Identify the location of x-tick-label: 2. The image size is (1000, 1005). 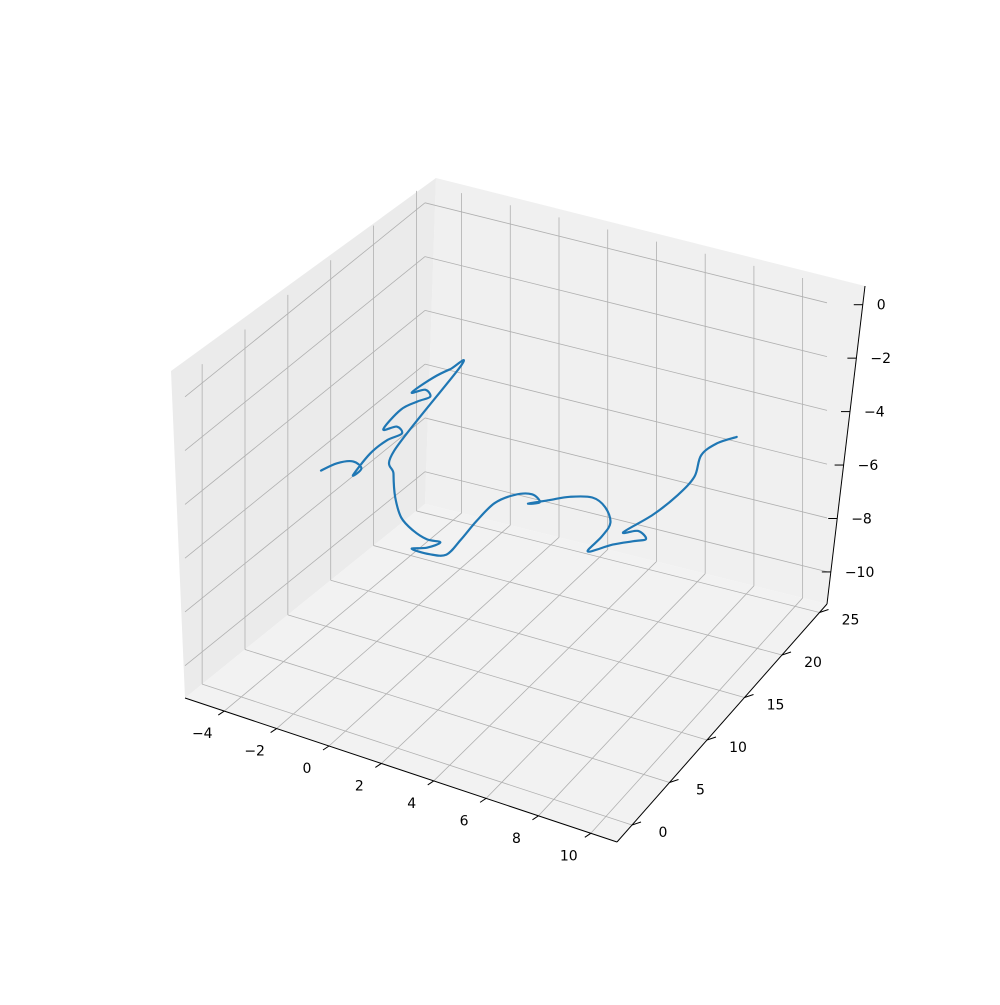
(359, 786).